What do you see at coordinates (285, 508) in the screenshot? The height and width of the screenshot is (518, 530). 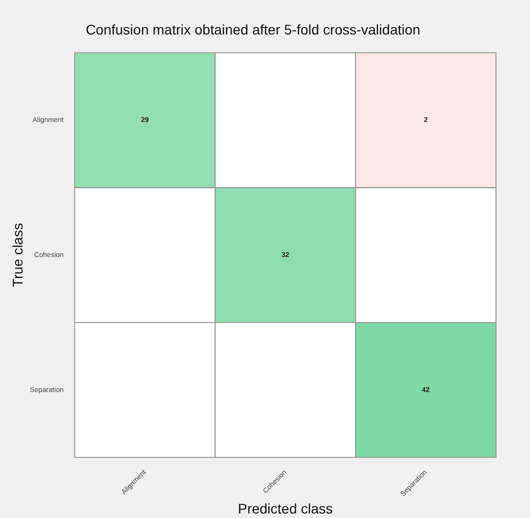 I see `x-axis-title: Predicted class` at bounding box center [285, 508].